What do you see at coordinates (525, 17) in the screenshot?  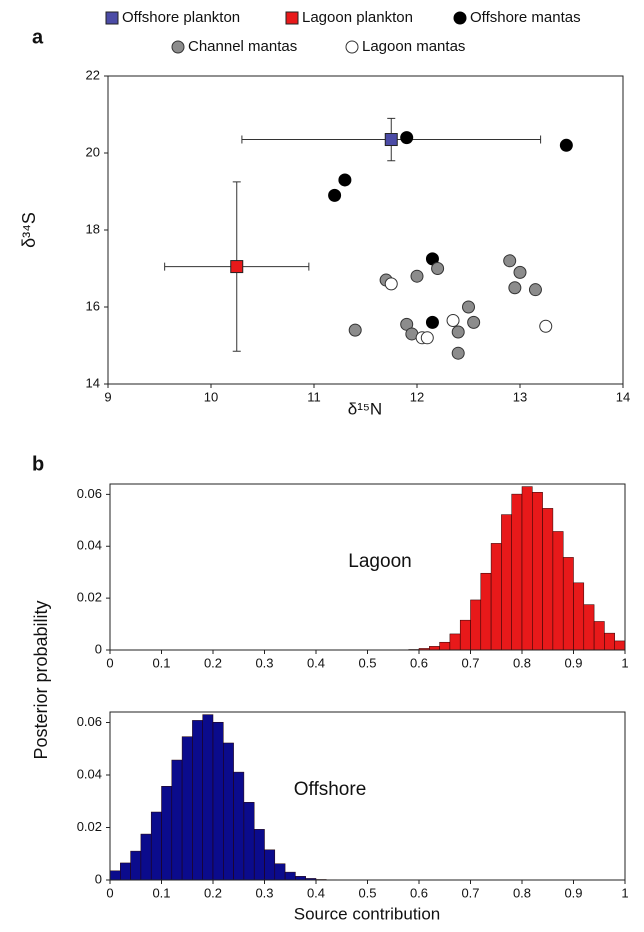 I see `legend-label: Offshore mantas` at bounding box center [525, 17].